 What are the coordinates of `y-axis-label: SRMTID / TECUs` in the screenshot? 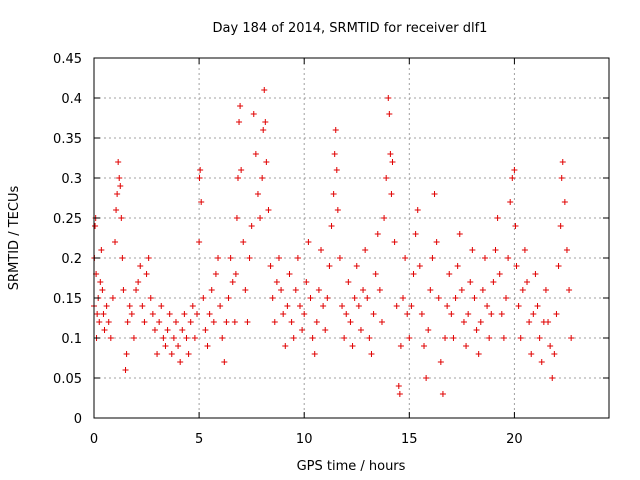 It's located at (14, 238).